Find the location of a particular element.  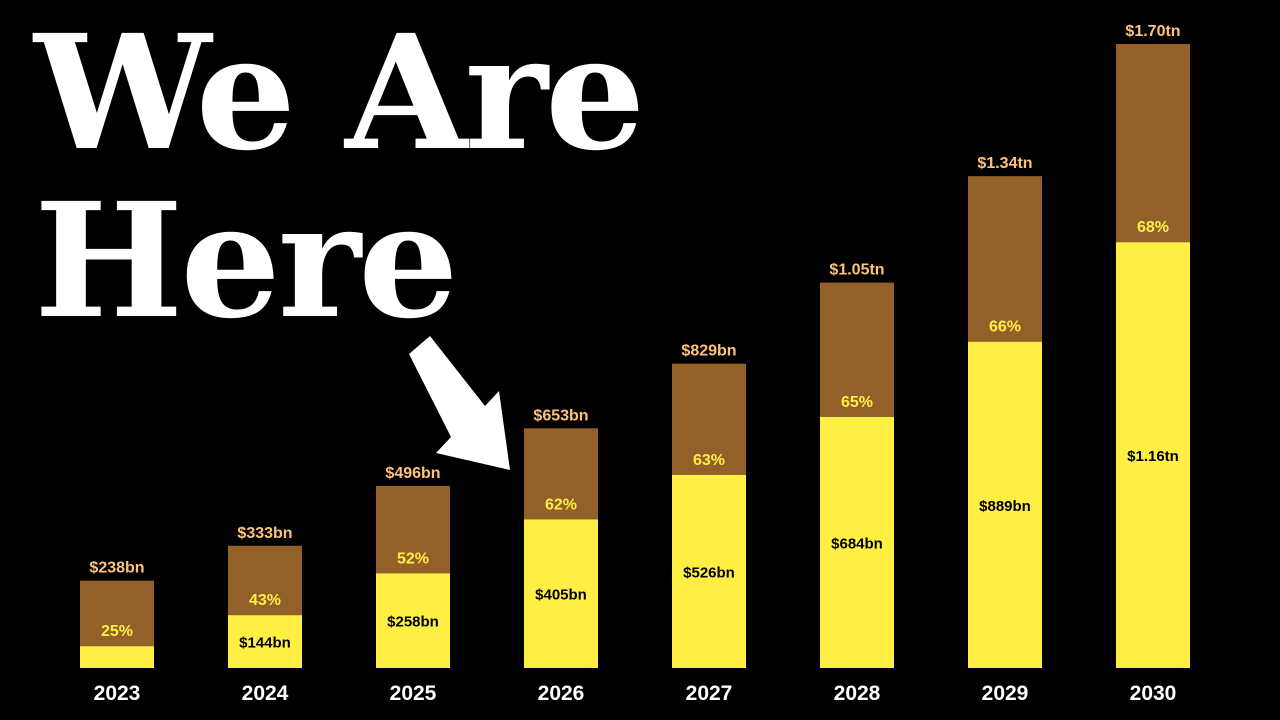

share-value-label: $144bn is located at coordinates (265, 643).